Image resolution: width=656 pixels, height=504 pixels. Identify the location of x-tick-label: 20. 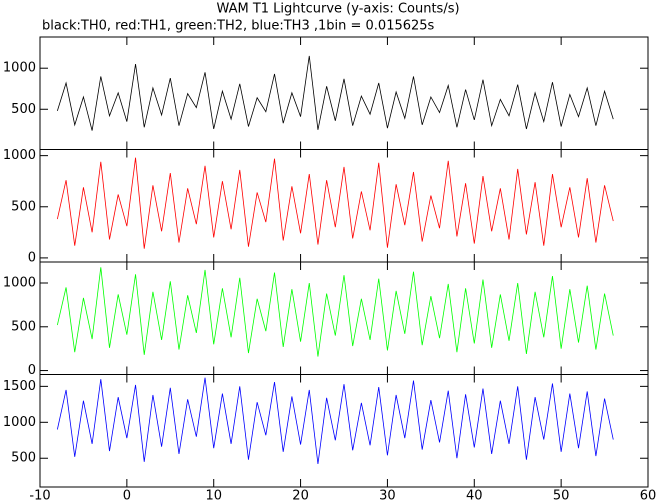
(300, 496).